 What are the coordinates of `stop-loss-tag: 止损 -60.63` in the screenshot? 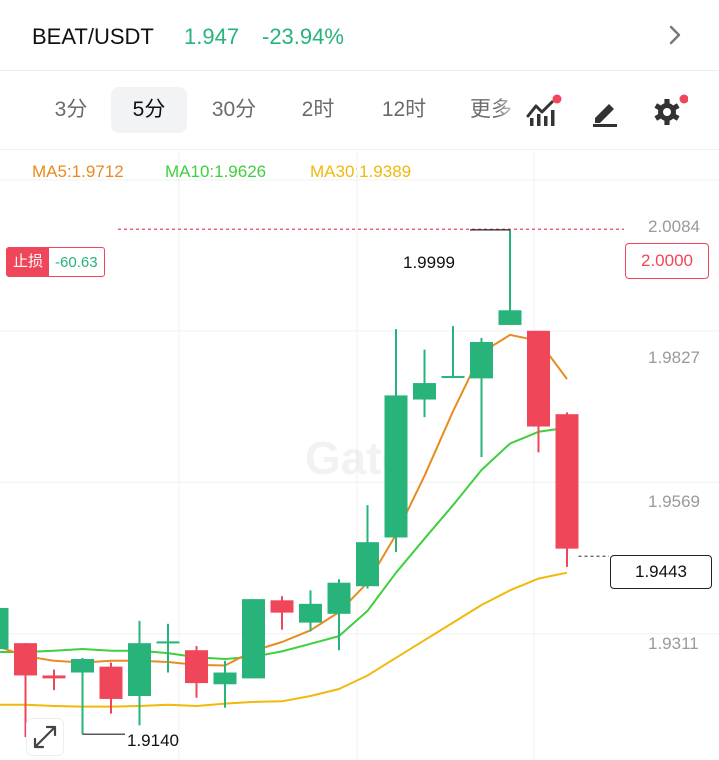 It's located at (55, 262).